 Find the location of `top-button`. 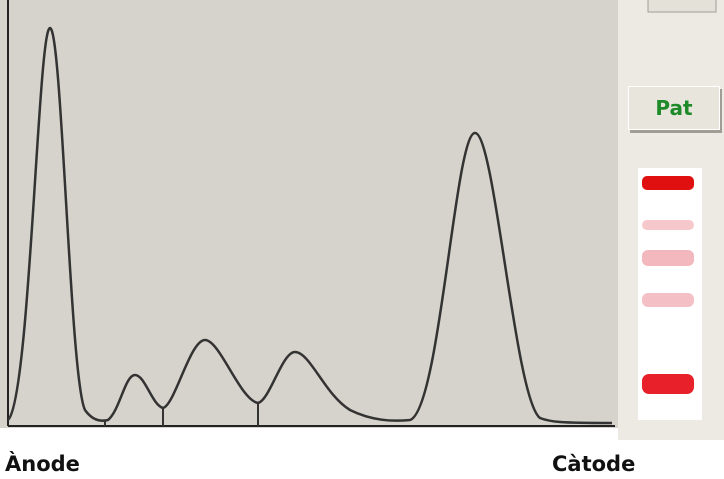

top-button is located at coordinates (682, 6).